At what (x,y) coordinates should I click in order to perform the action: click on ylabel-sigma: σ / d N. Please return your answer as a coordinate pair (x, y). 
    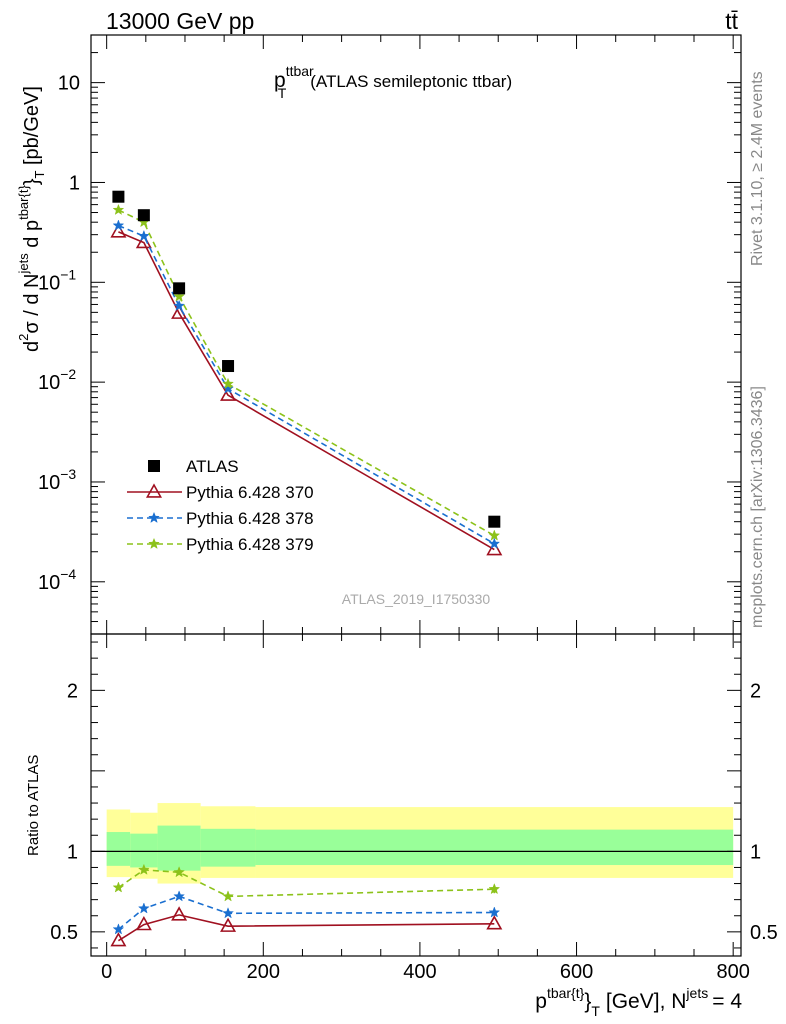
    Looking at the image, I should click on (32, 304).